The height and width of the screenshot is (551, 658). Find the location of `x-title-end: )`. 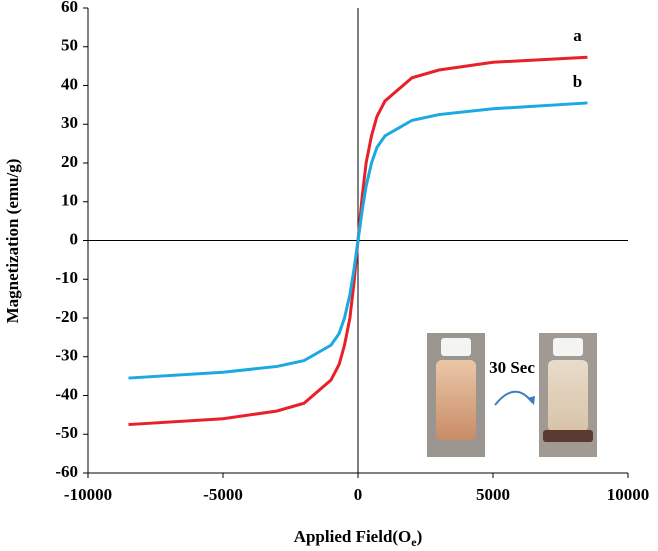

x-title-end: ) is located at coordinates (420, 536).